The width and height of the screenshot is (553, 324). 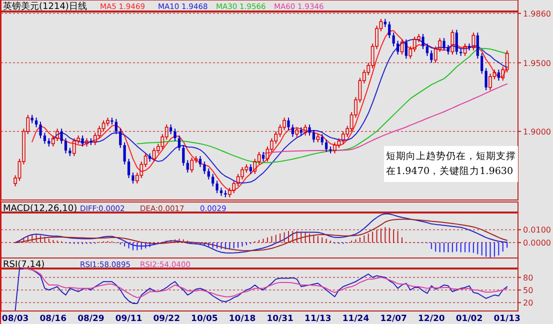 What do you see at coordinates (318, 319) in the screenshot?
I see `x-tick-label: 11/13` at bounding box center [318, 319].